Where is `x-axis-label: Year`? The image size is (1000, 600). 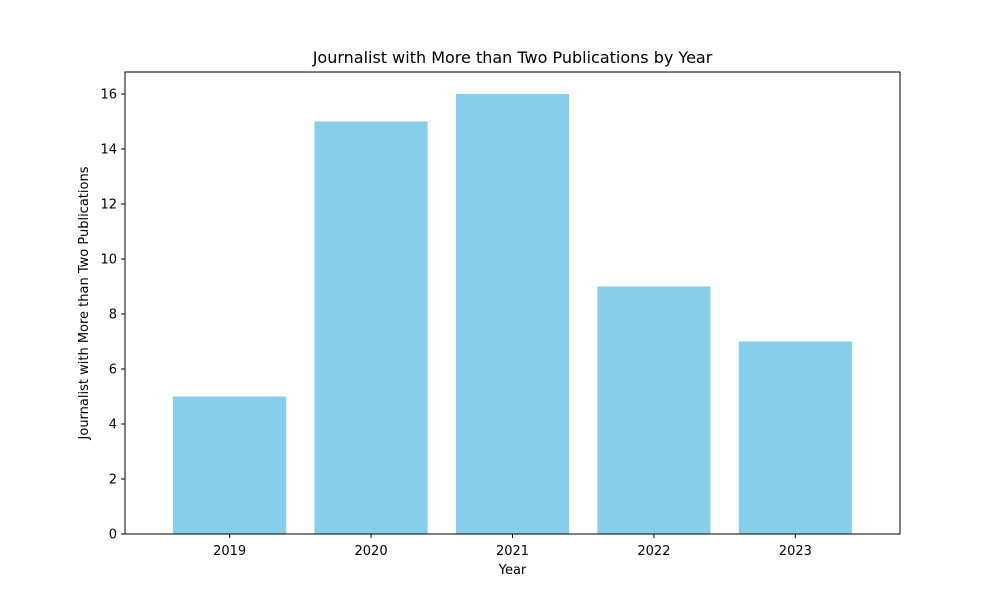
x-axis-label: Year is located at coordinates (512, 570).